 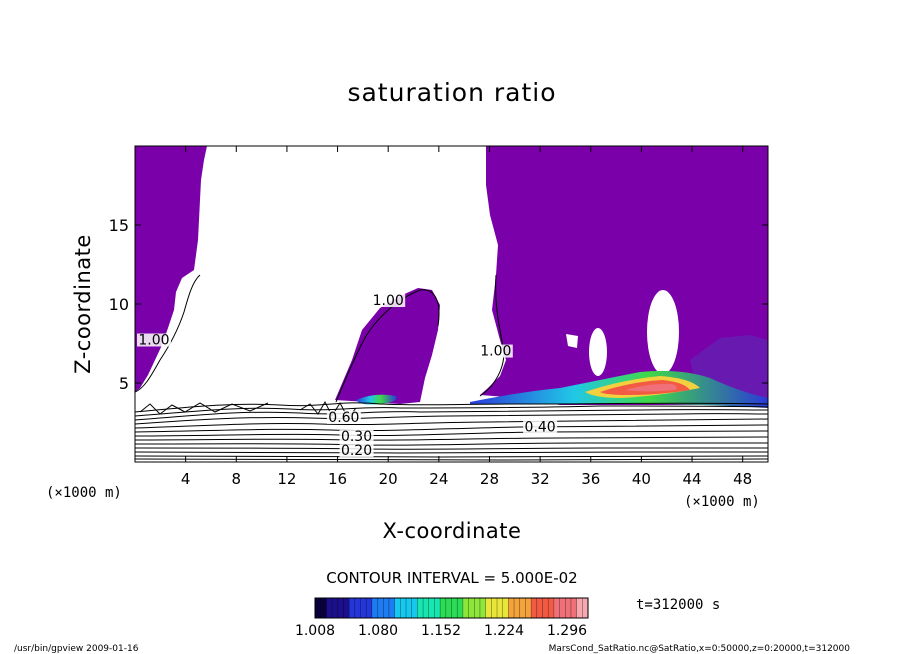 I want to click on y-tick-label: 5, so click(x=124, y=383).